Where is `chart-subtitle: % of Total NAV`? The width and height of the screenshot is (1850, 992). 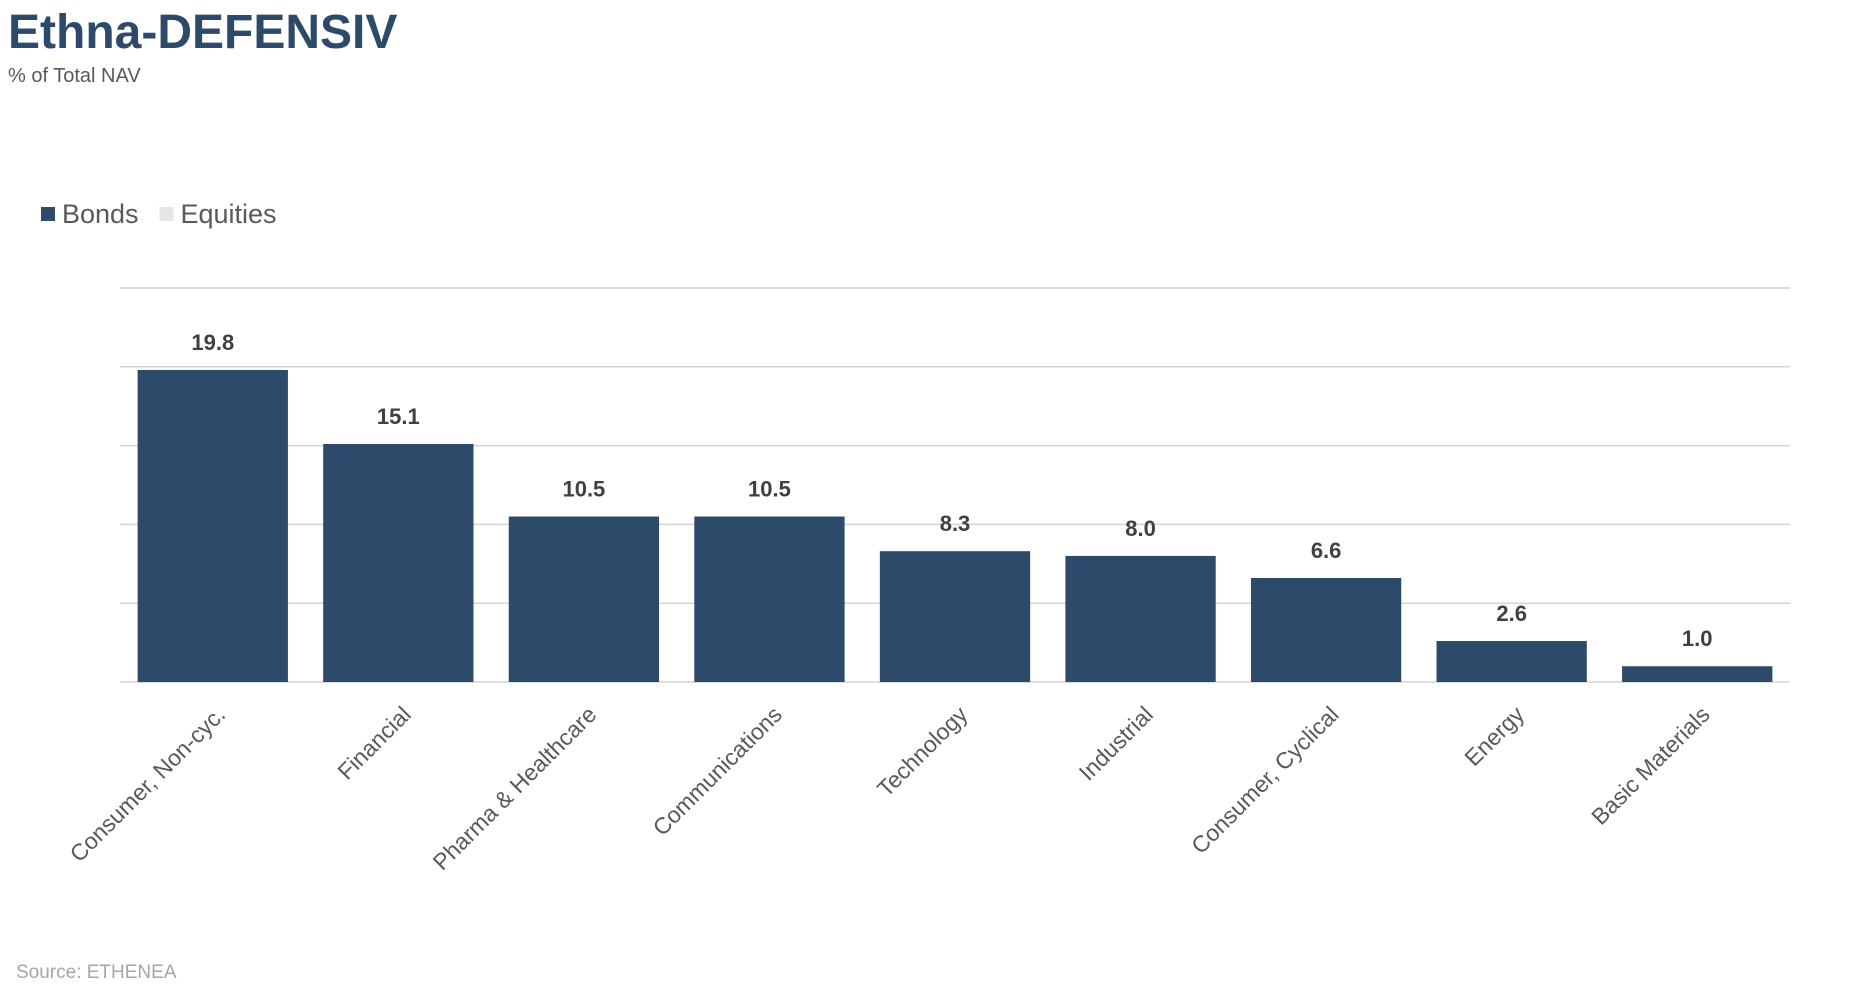
chart-subtitle: % of Total NAV is located at coordinates (74, 76).